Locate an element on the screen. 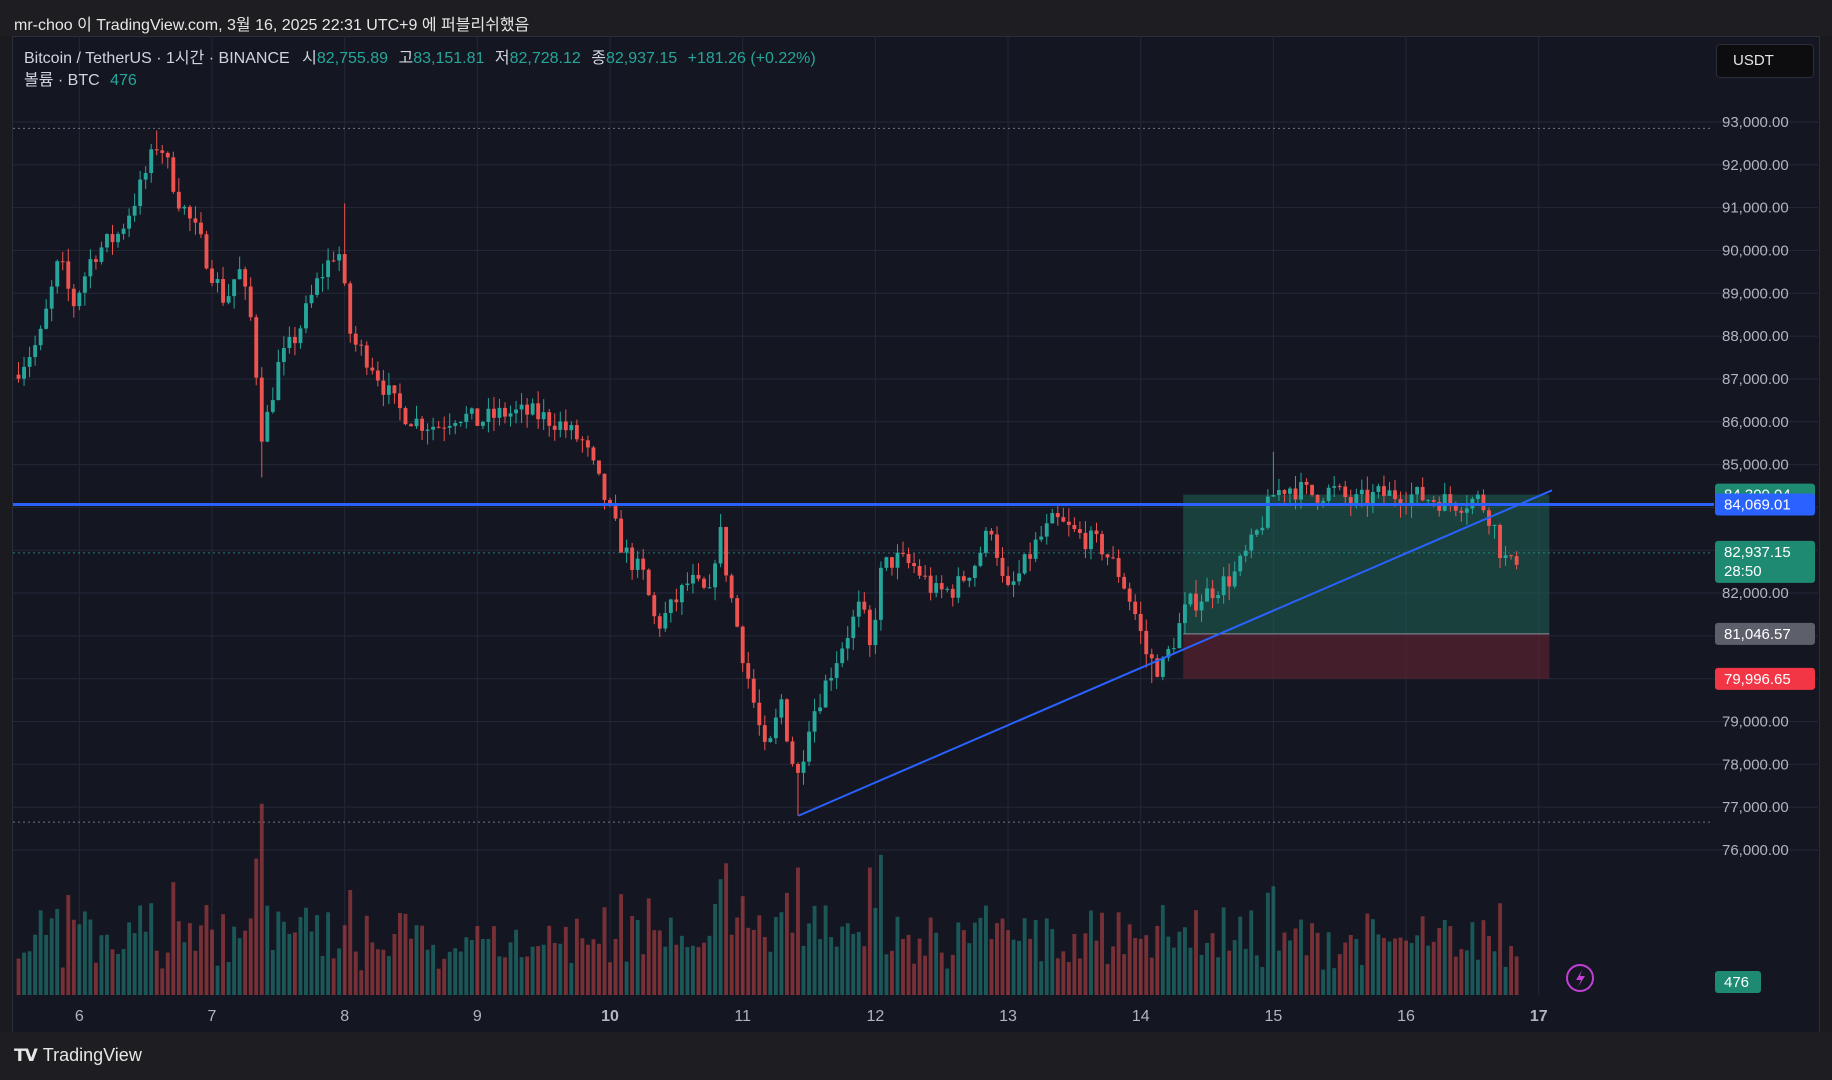 This screenshot has width=1832, height=1080. tradingview-brand: 𝗧𝗩 TradingView is located at coordinates (78, 1055).